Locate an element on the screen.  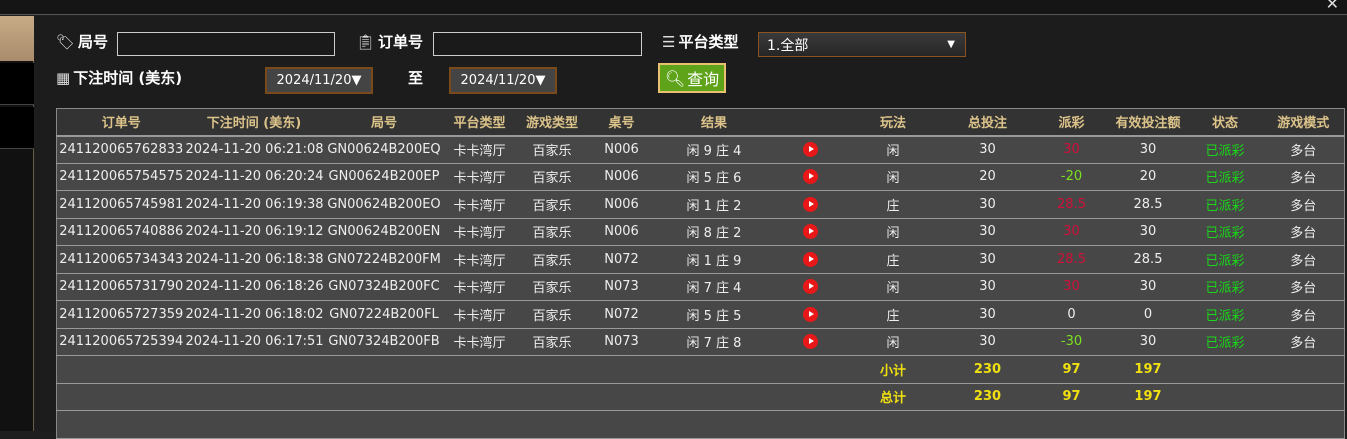
sidebar-tab-active is located at coordinates (17, 38).